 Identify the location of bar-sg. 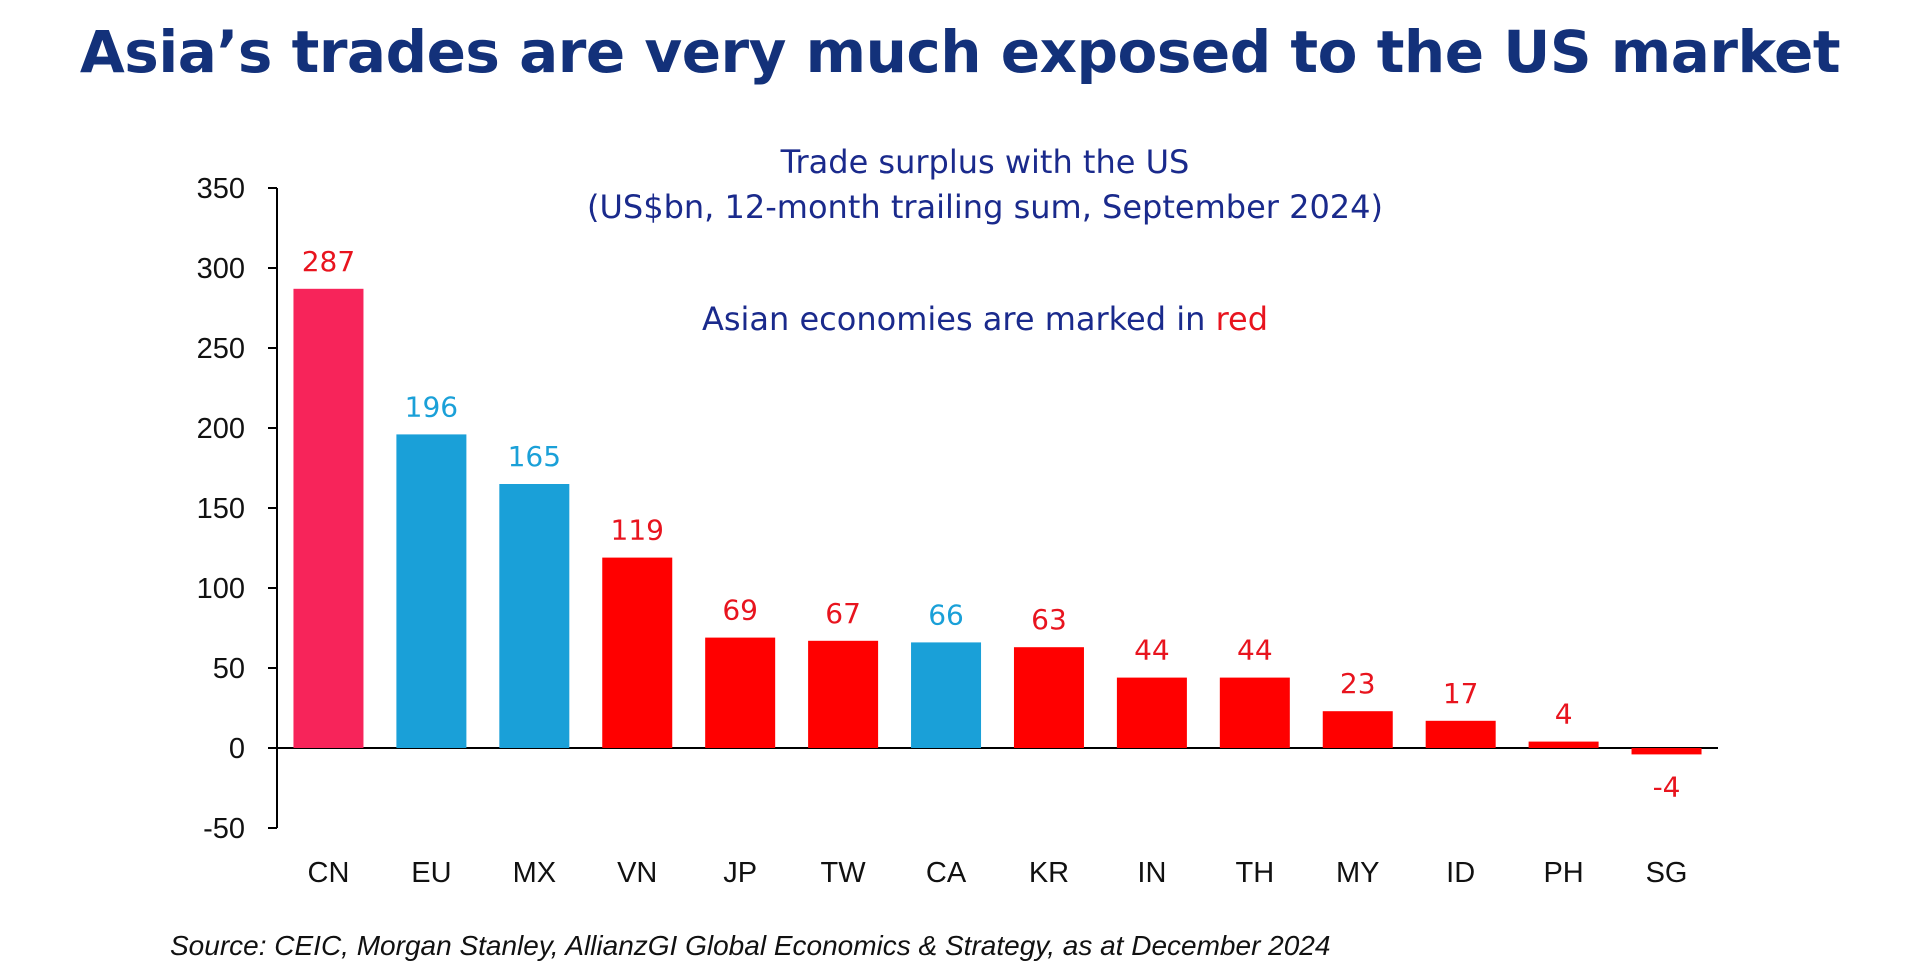
(1666, 751).